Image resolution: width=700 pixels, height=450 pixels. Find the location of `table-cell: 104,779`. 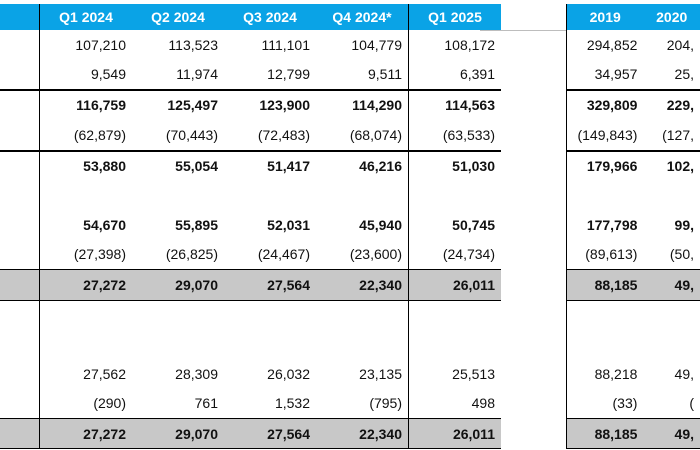

table-cell: 104,779 is located at coordinates (376, 44).